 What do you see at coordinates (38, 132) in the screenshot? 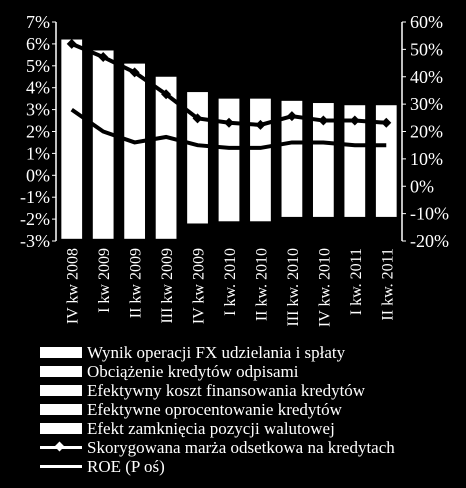
I see `y-tick-label-left: 2%` at bounding box center [38, 132].